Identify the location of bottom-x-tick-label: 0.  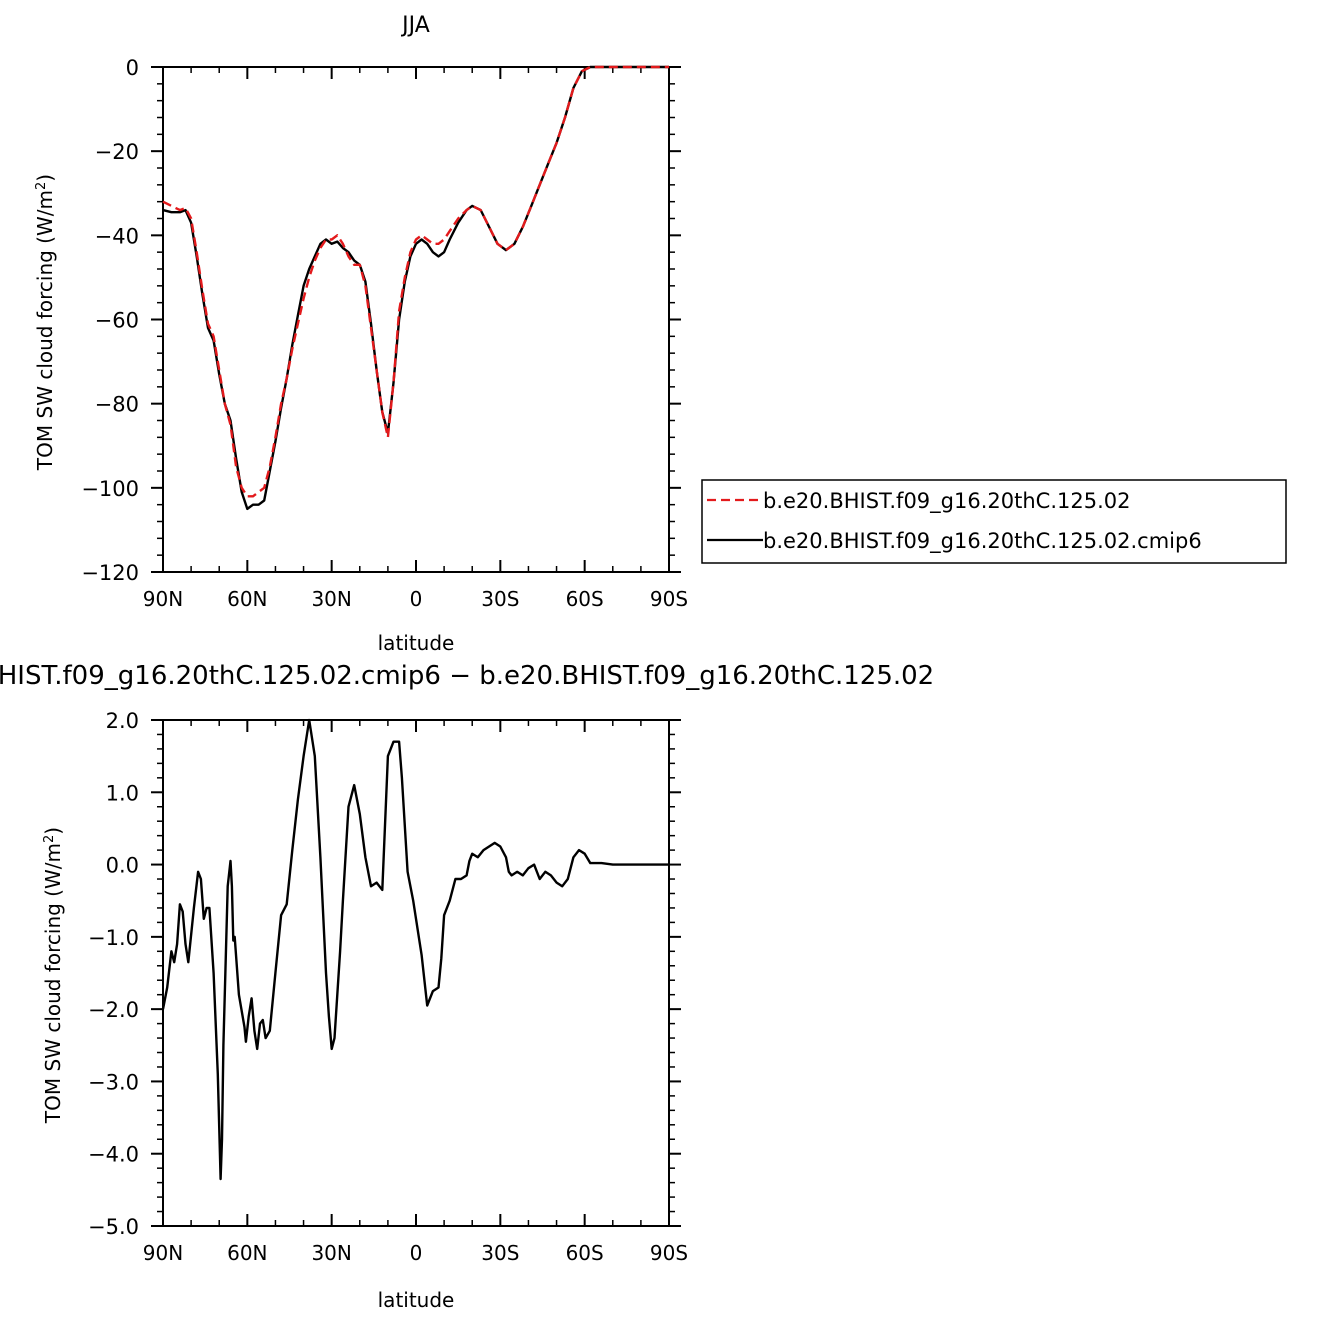
(416, 1253).